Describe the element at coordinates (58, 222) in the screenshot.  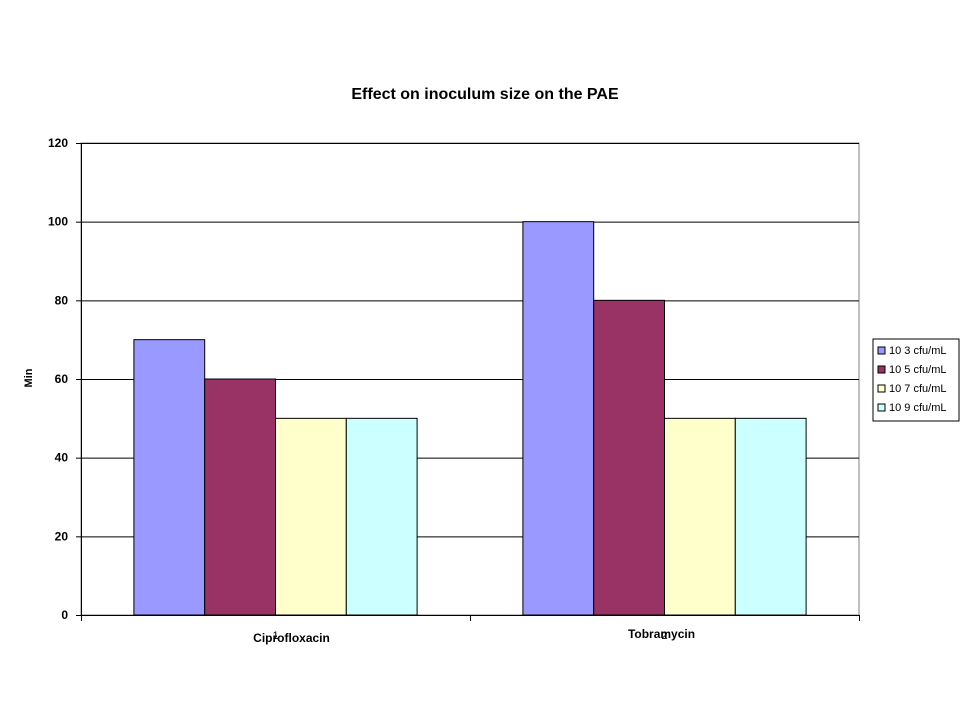
I see `y-tick-label: 100` at that location.